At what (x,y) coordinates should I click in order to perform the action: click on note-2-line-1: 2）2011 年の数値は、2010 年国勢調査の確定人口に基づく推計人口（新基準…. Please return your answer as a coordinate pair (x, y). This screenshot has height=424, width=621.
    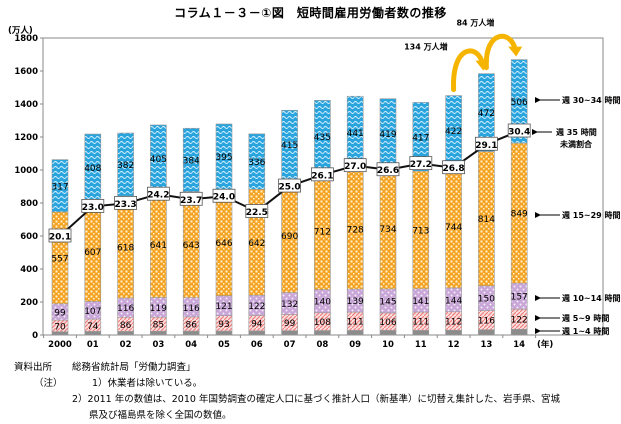
    Looking at the image, I should click on (316, 399).